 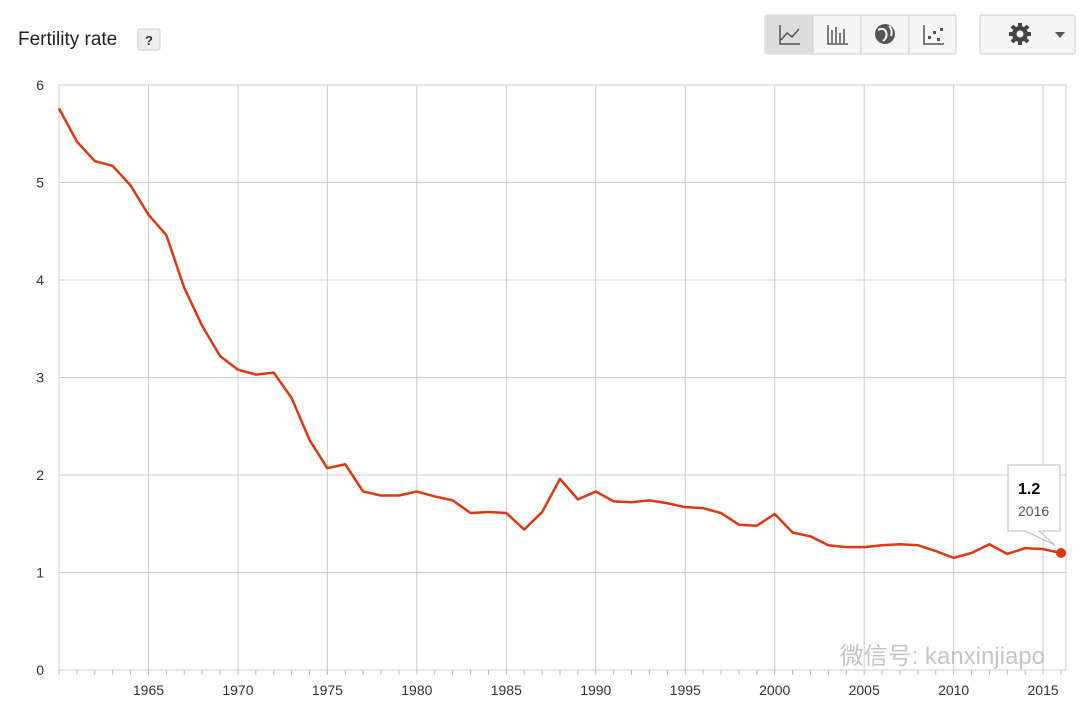 I want to click on help-label: ?, so click(x=149, y=40).